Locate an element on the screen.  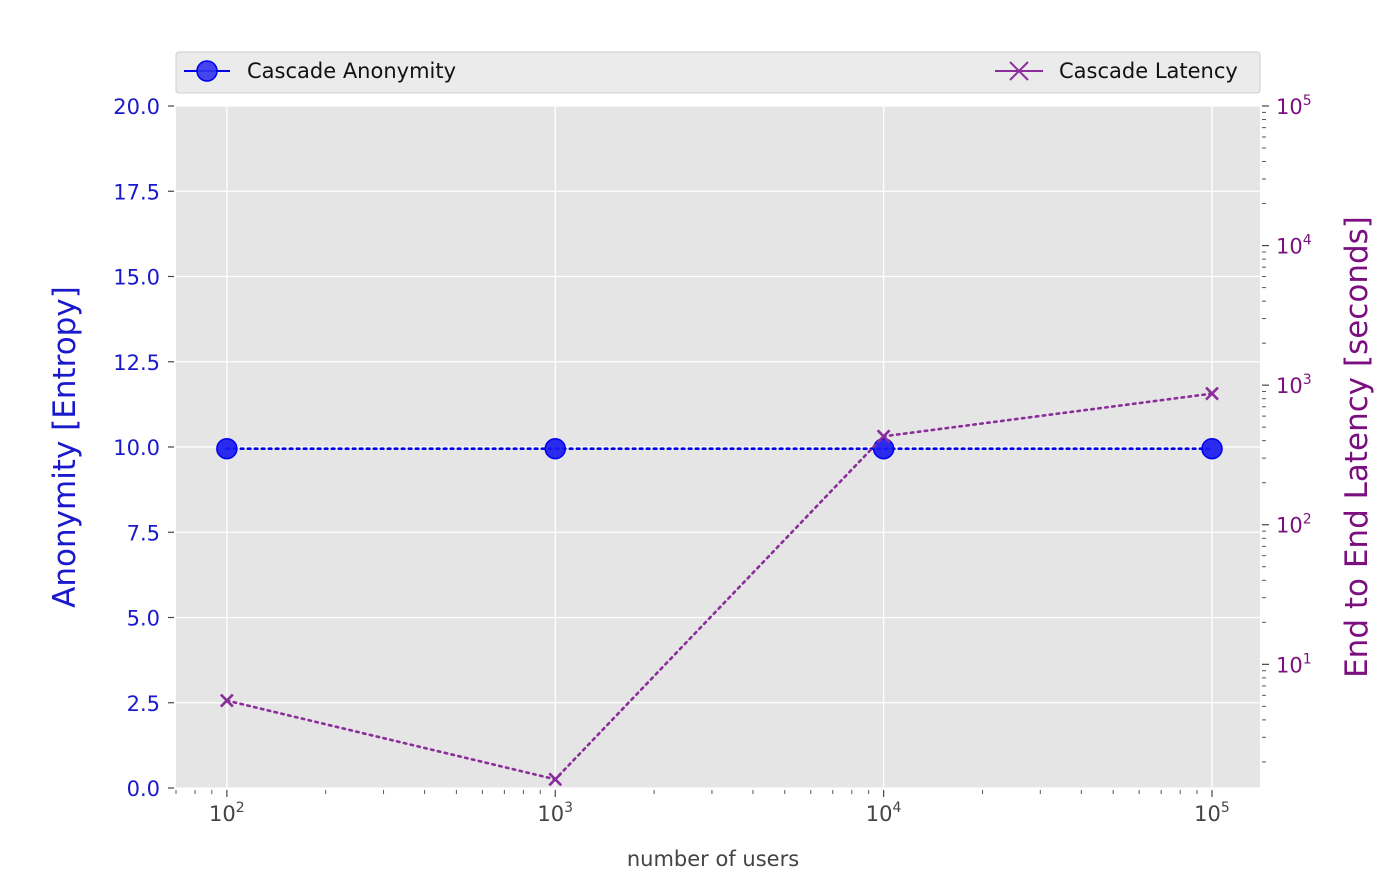
right-y-tick-label: 10² is located at coordinates (1294, 525).